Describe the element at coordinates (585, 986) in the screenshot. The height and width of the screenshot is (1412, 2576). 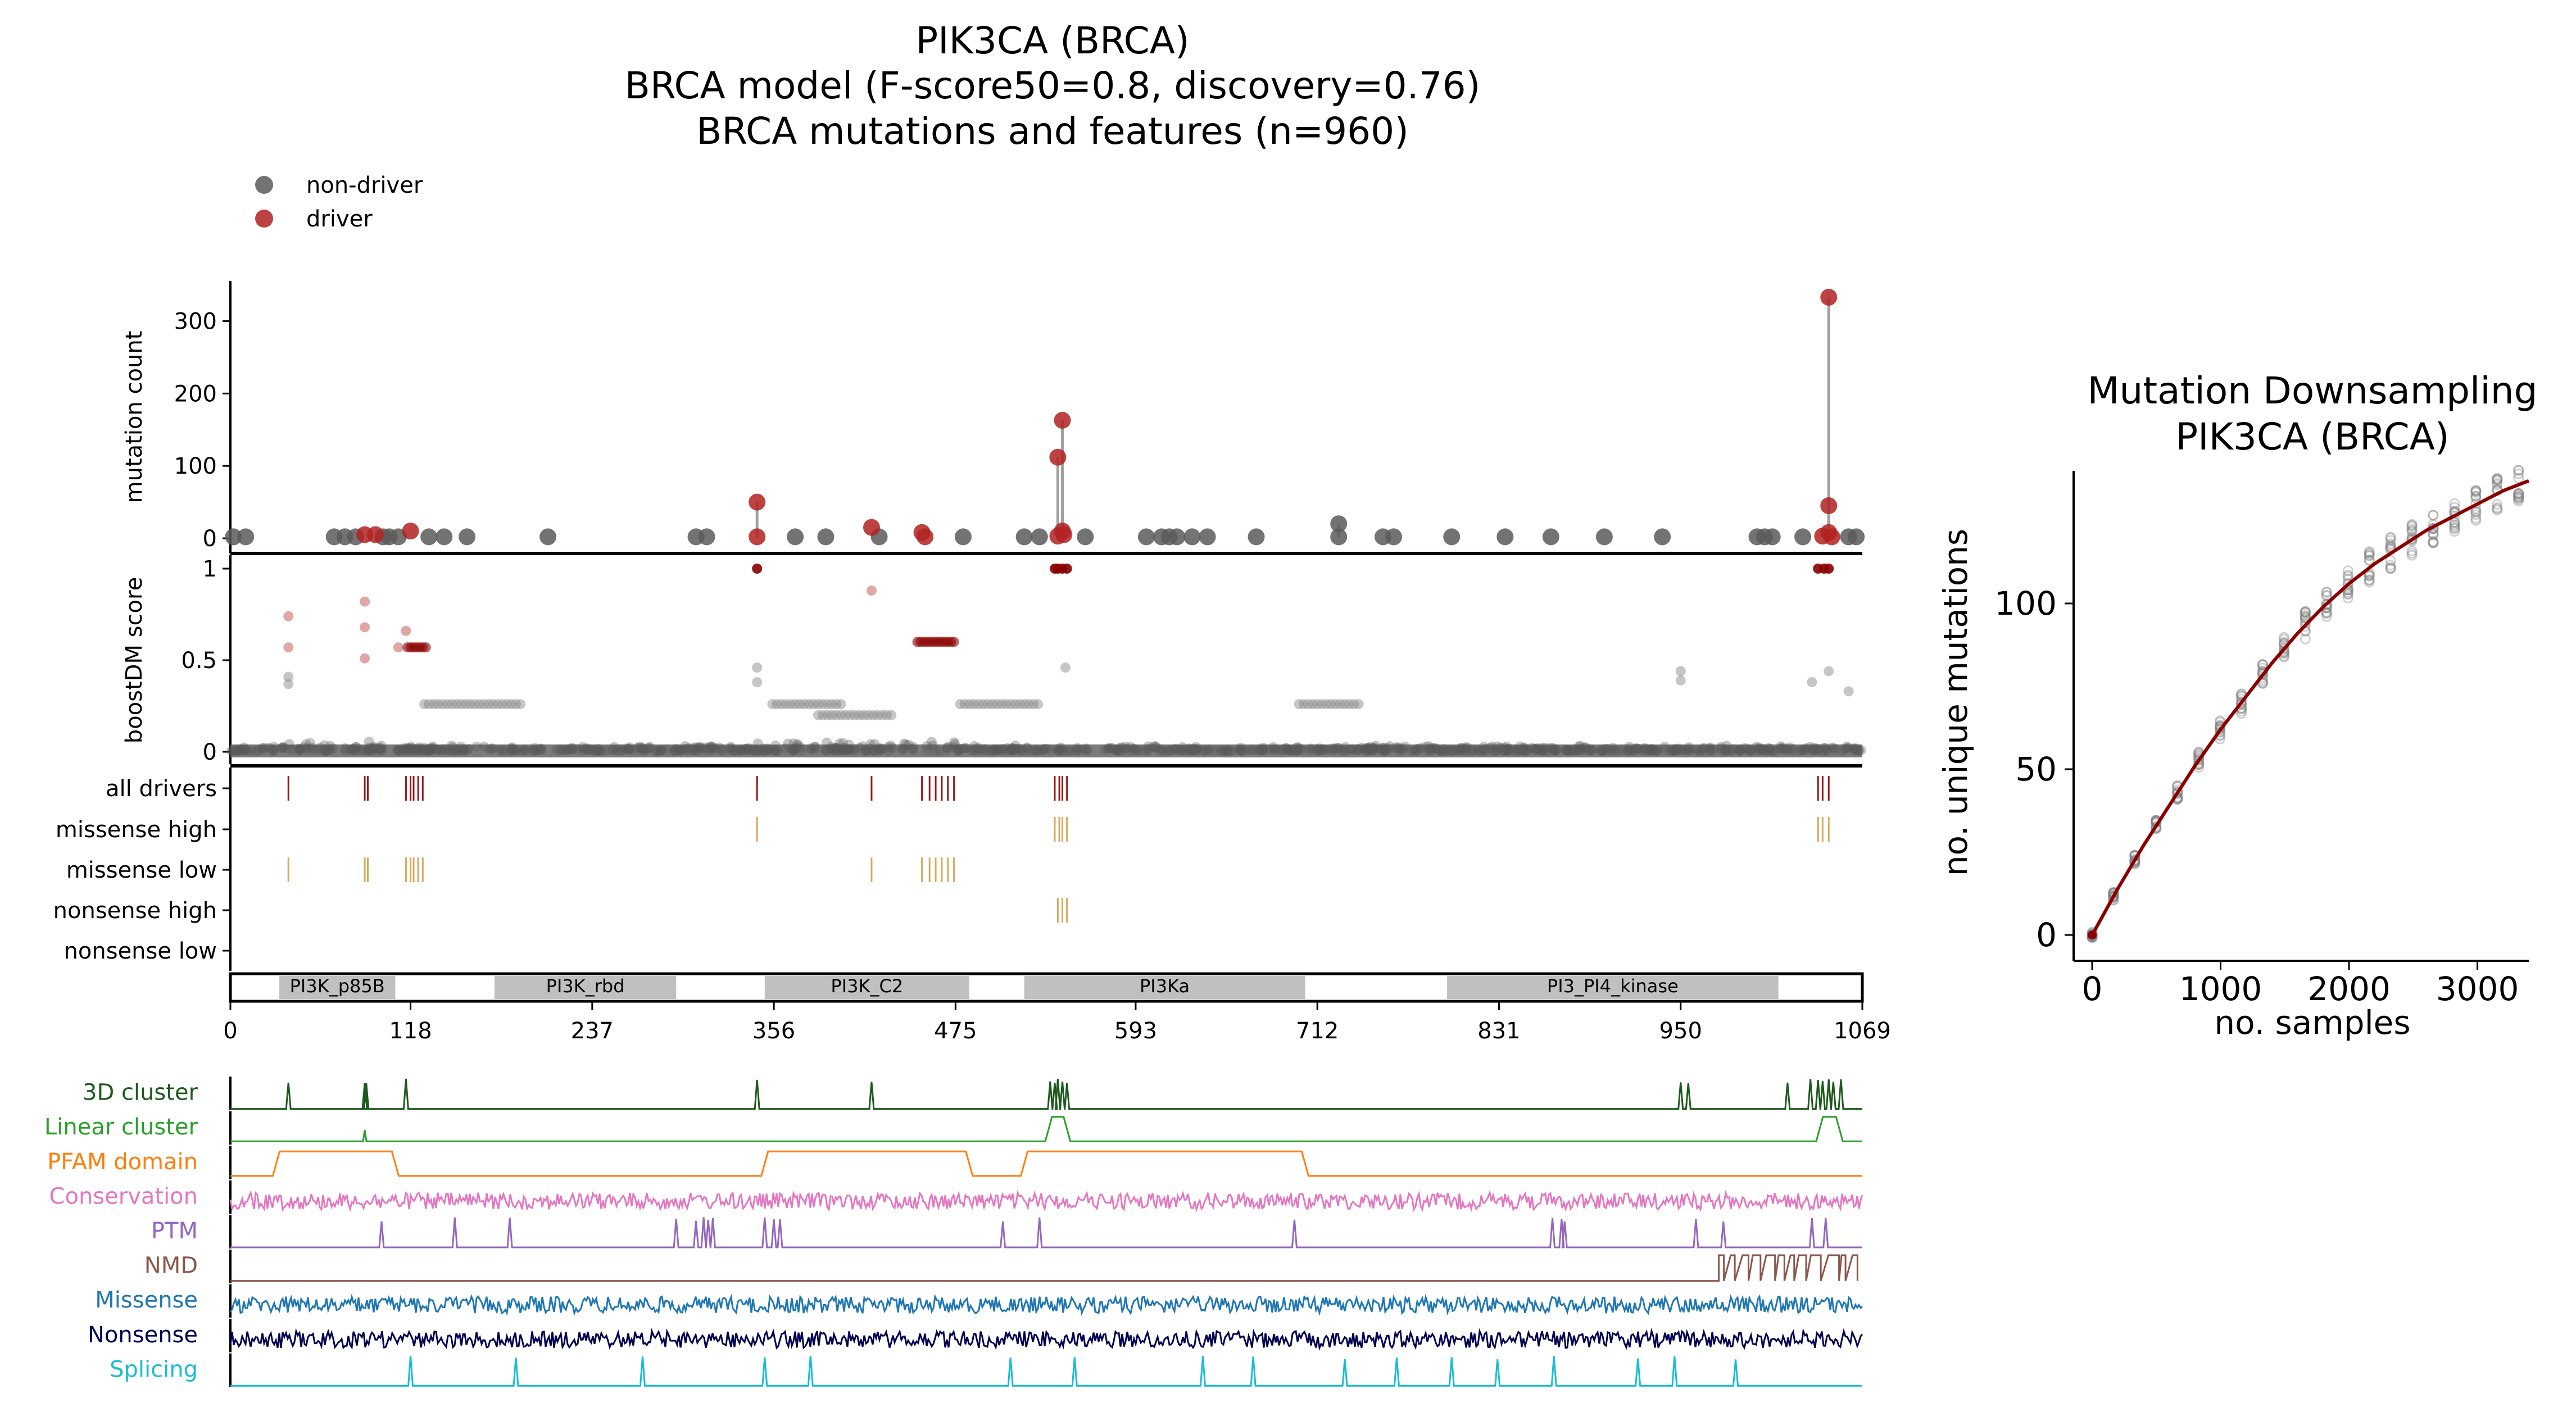
I see `domain-label: PI3K_rbd` at that location.